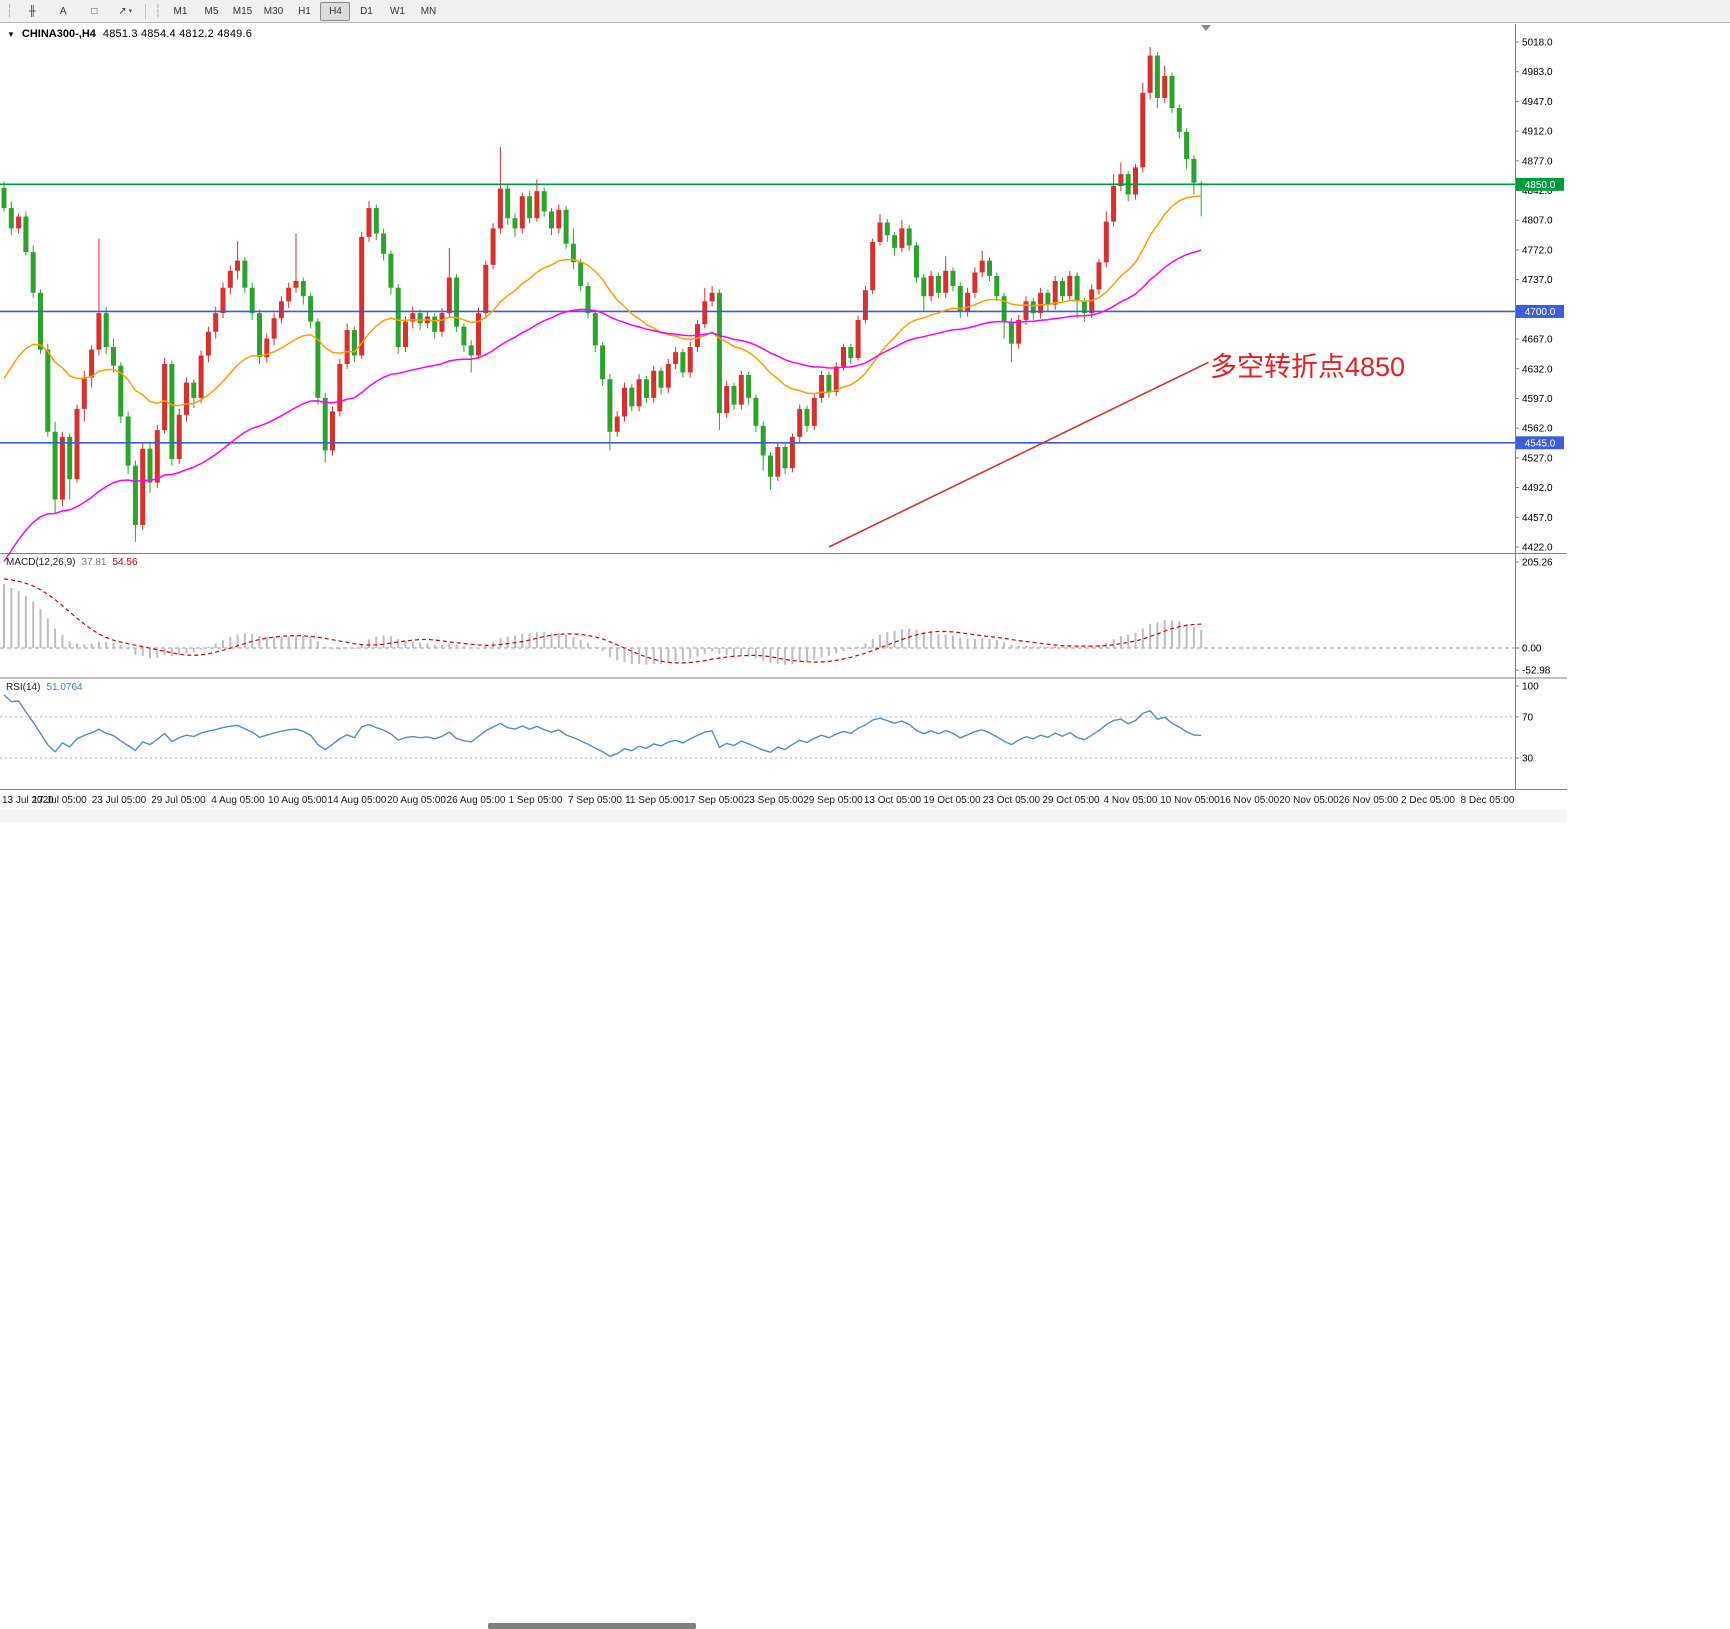  What do you see at coordinates (833, 800) in the screenshot?
I see `svg-text: 29 Sep 05:00` at bounding box center [833, 800].